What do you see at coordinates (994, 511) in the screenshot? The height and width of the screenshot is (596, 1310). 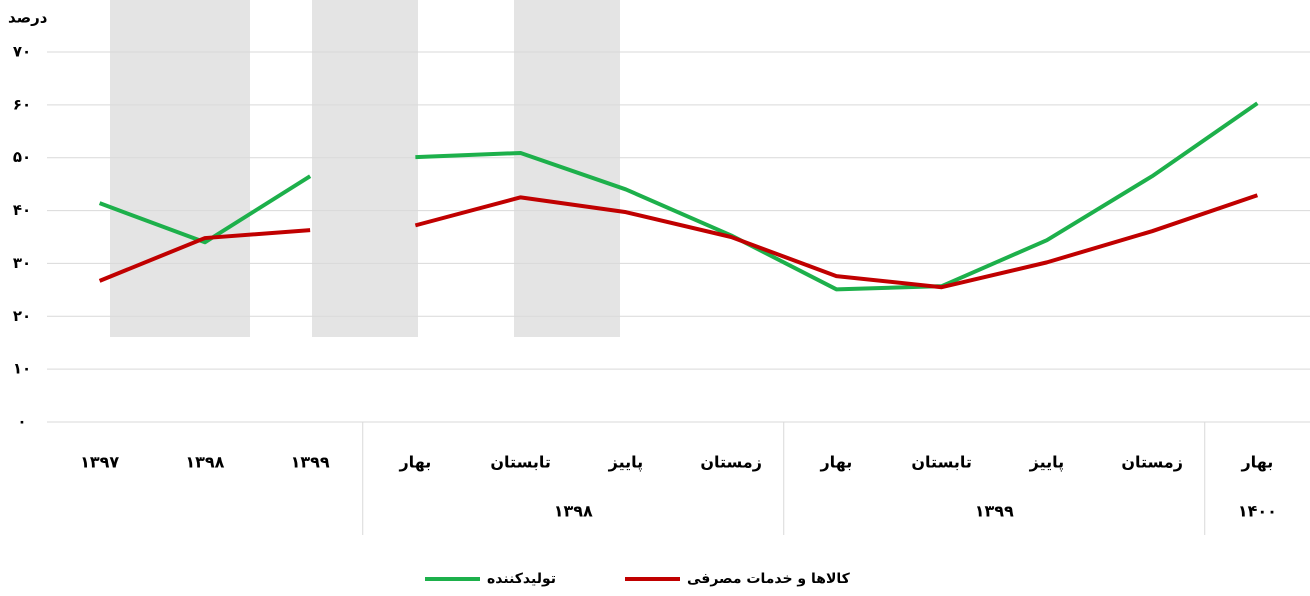 I see `group-label: ۱۳۹۹` at bounding box center [994, 511].